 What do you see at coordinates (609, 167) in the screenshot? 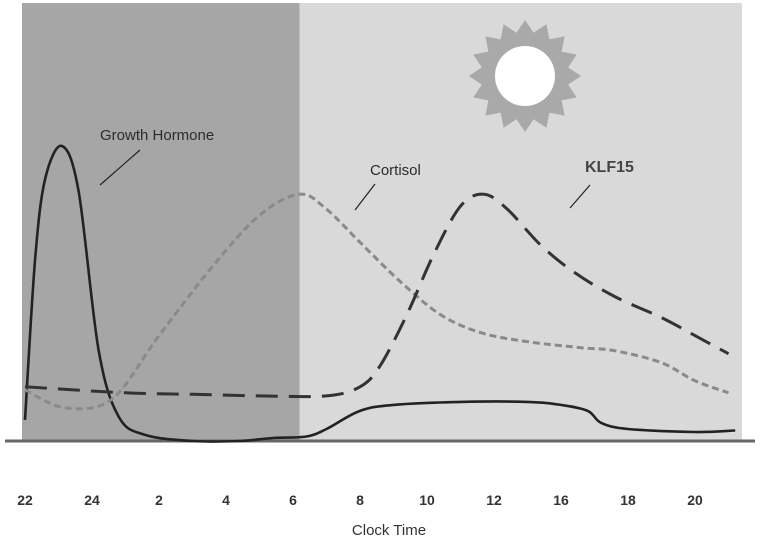
I see `series-label-klf15: KLF15` at bounding box center [609, 167].